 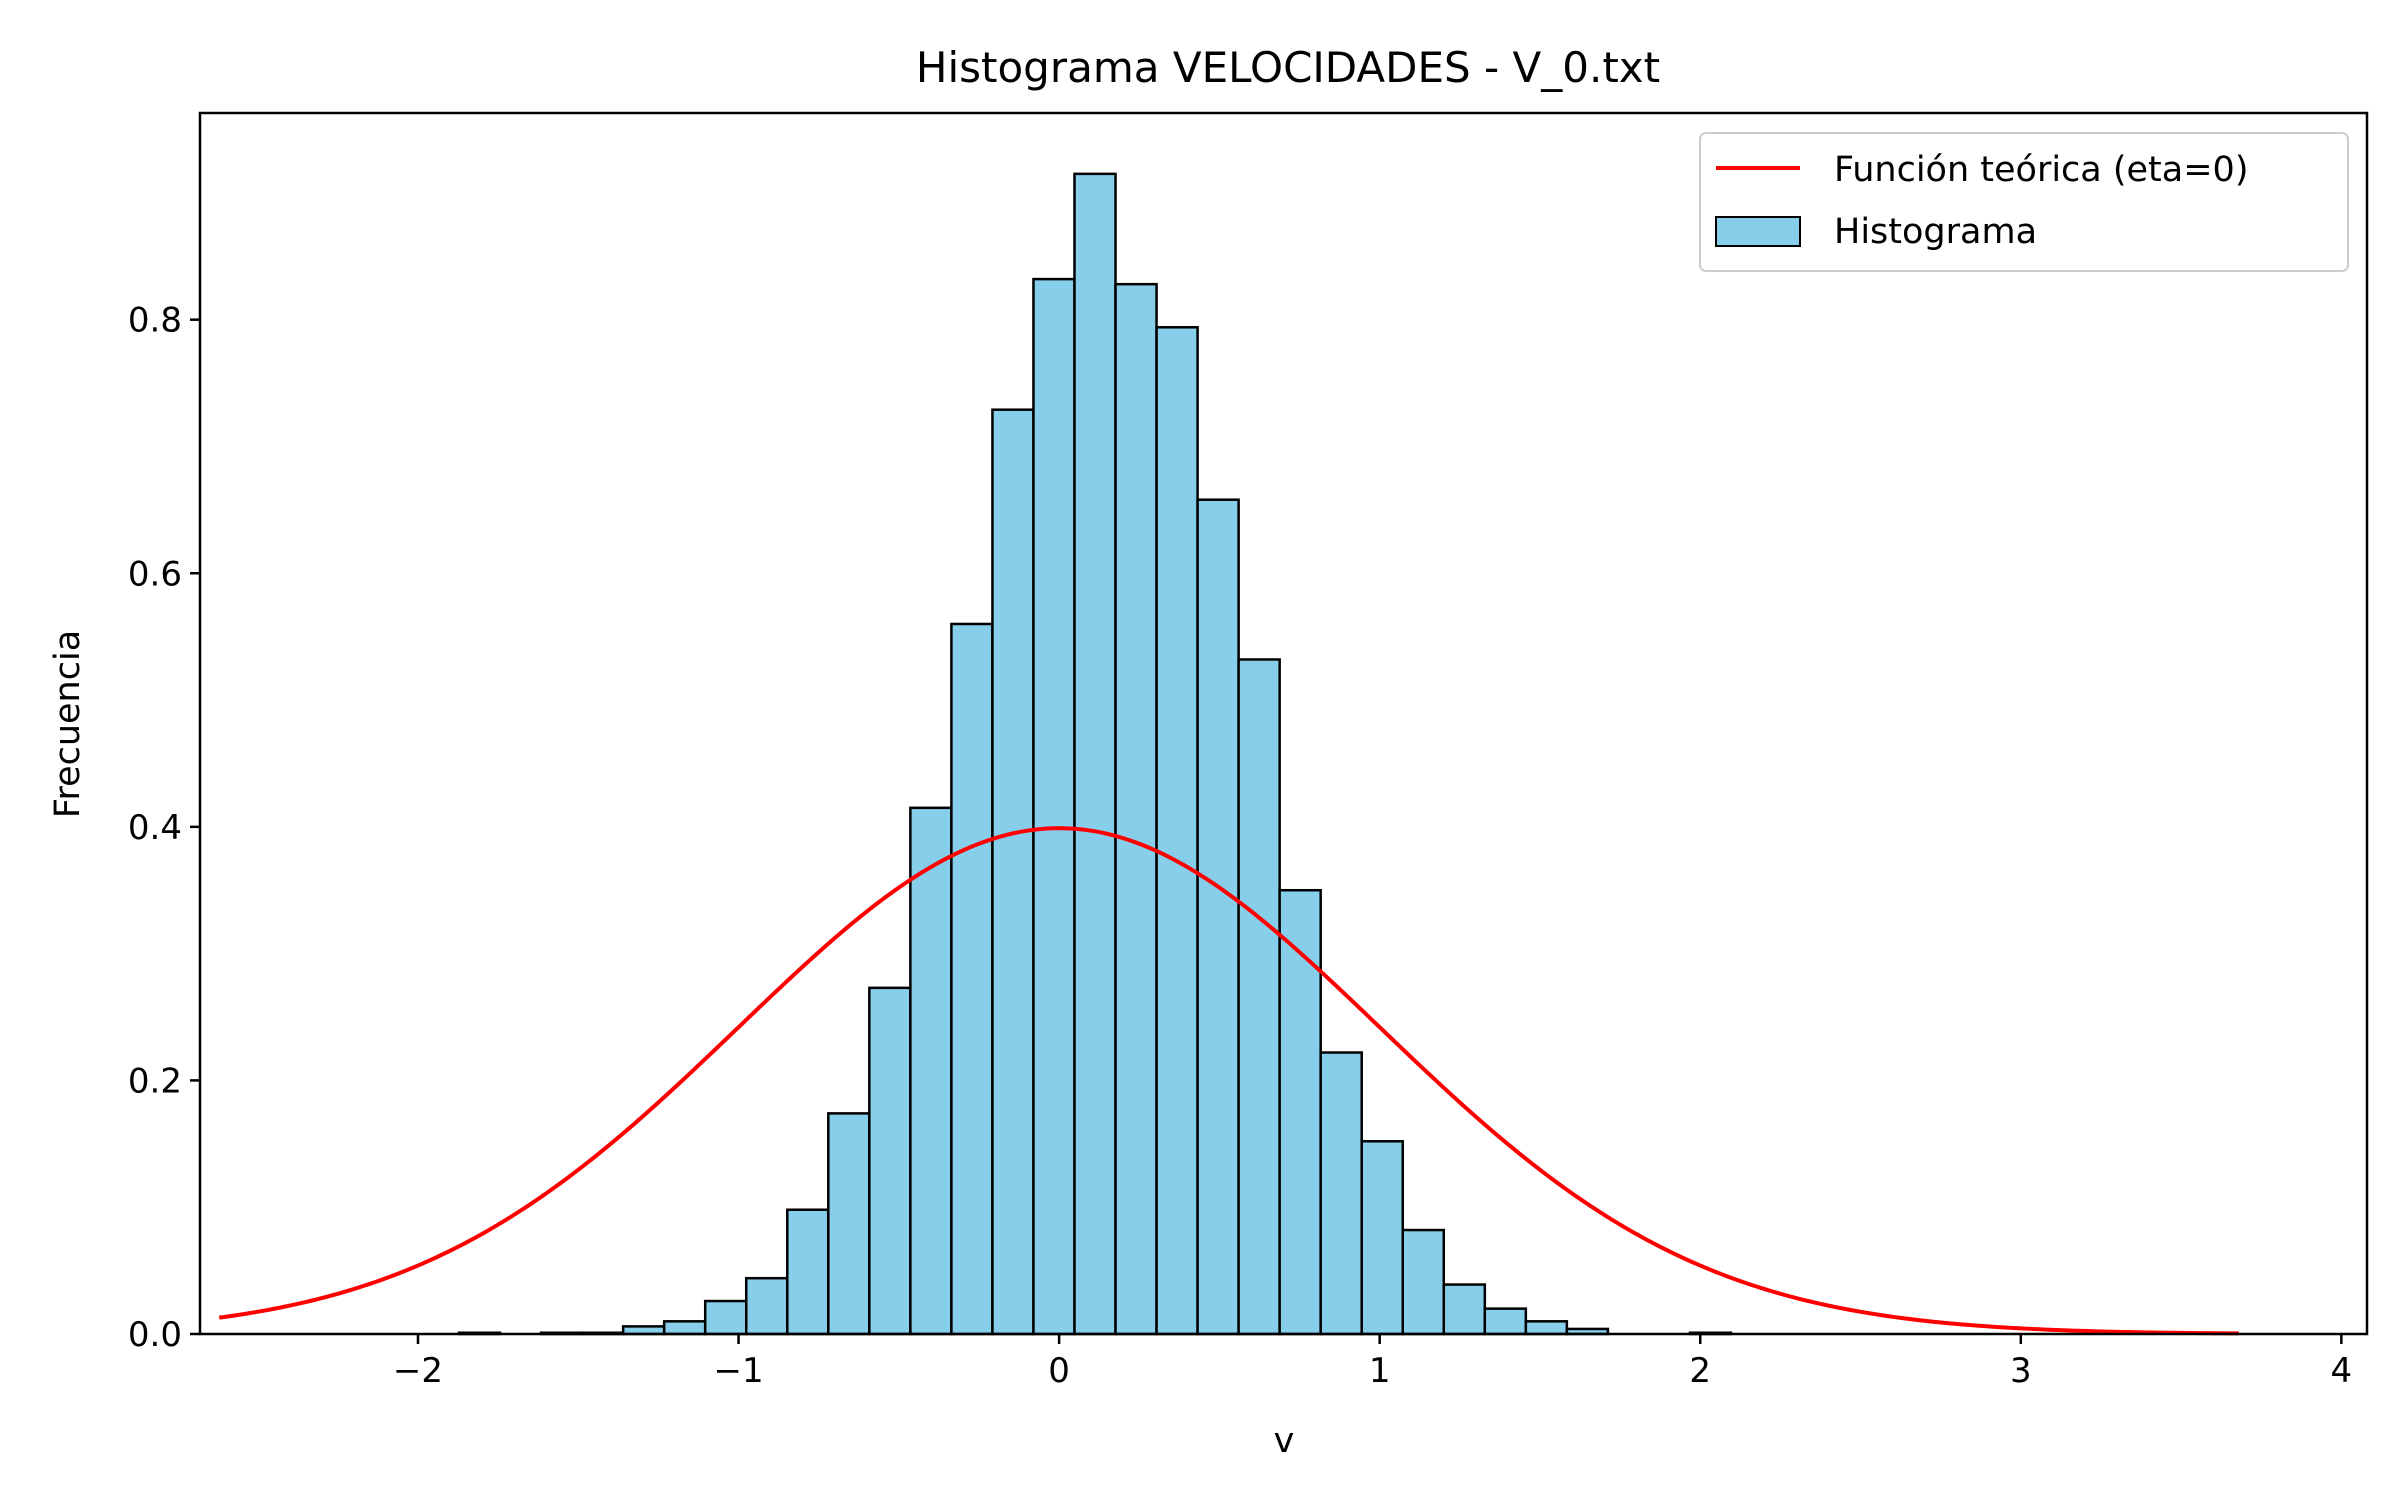 I want to click on x-tick-label: 2, so click(x=1700, y=1371).